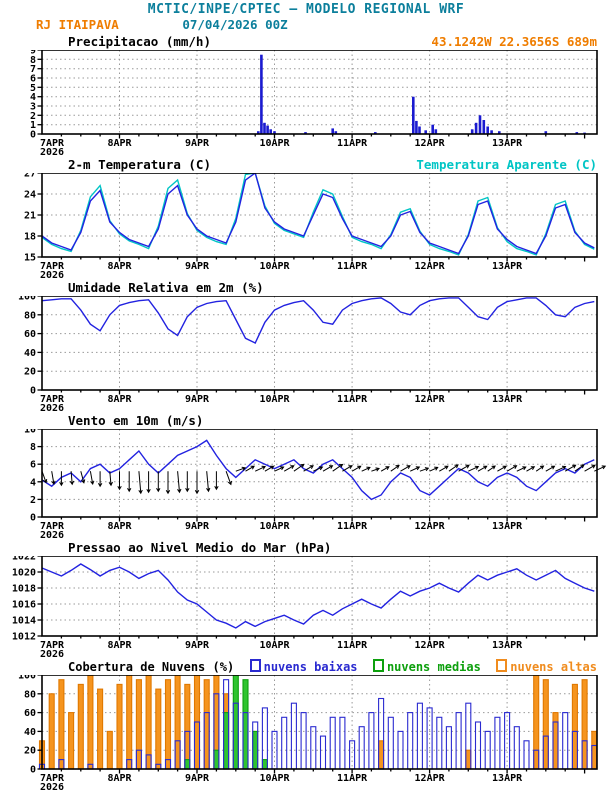 This screenshot has width=612, height=792. I want to click on legend-mid-clouds: nuvens medias, so click(426, 666).